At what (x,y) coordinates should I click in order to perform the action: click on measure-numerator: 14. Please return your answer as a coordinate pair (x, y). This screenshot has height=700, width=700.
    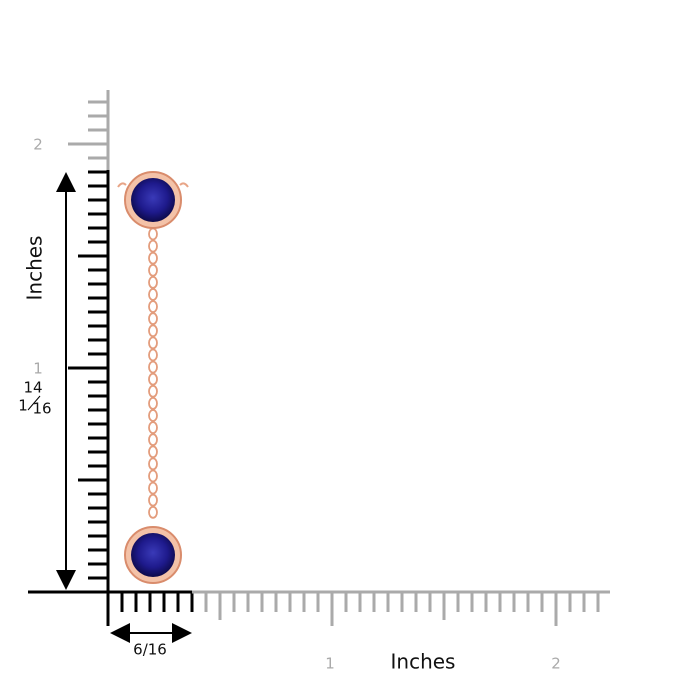
    Looking at the image, I should click on (32, 388).